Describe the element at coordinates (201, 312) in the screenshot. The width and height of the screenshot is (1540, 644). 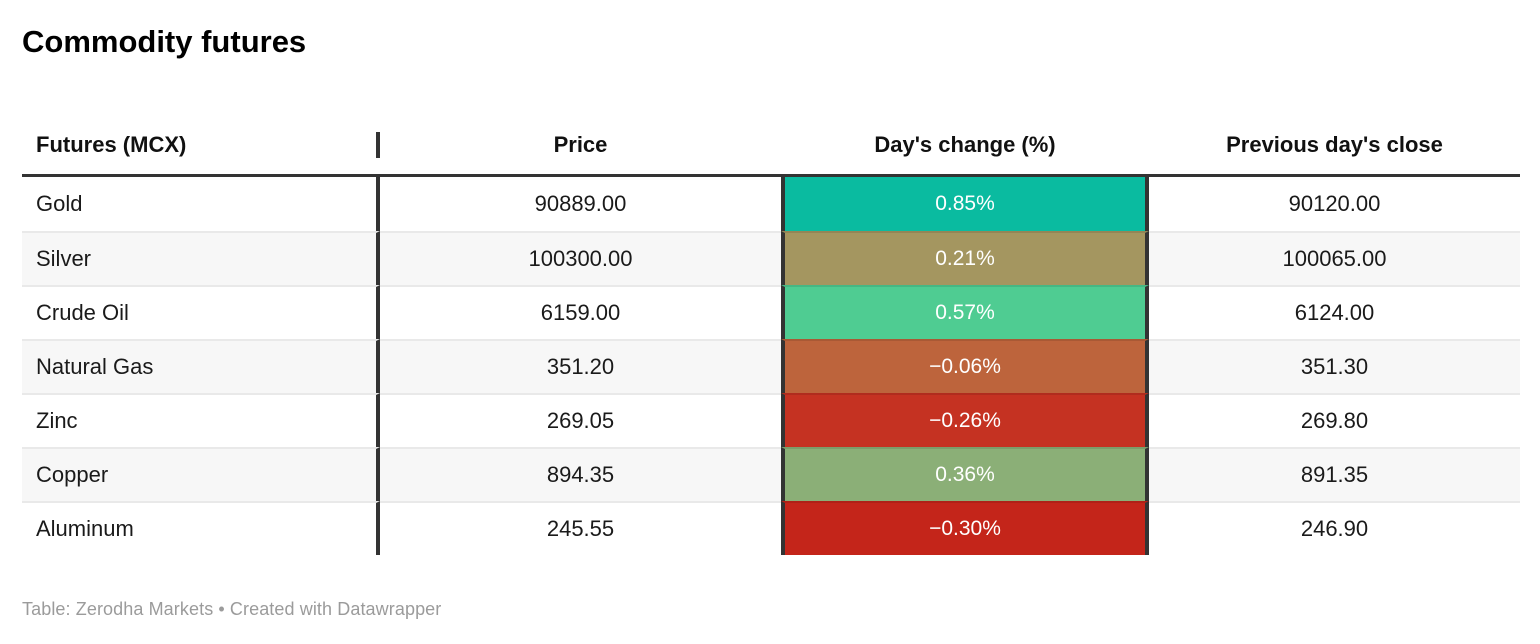
I see `cell-future: Crude Oil` at that location.